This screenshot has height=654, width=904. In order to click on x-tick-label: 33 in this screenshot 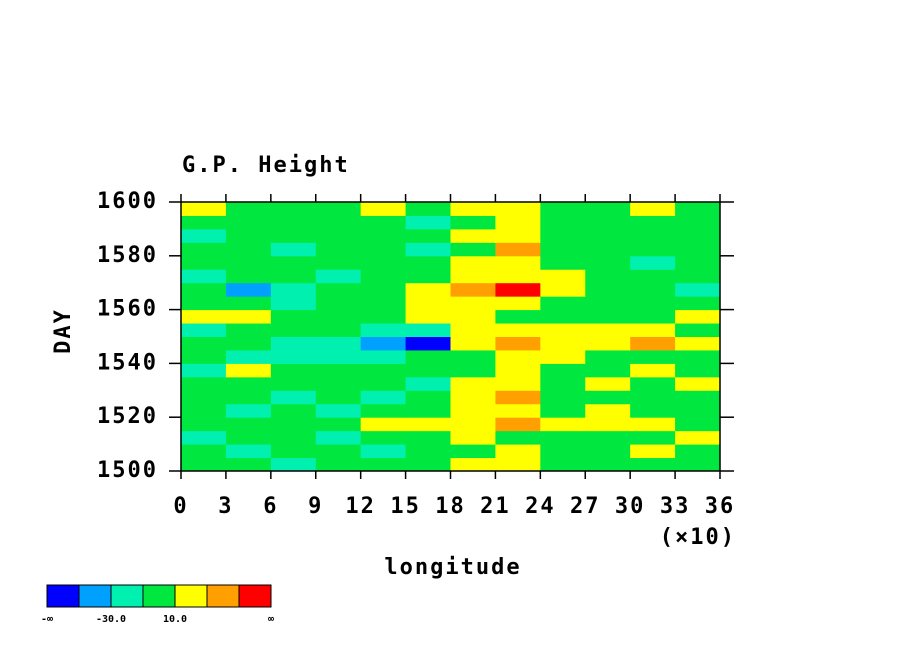, I will do `click(675, 506)`.